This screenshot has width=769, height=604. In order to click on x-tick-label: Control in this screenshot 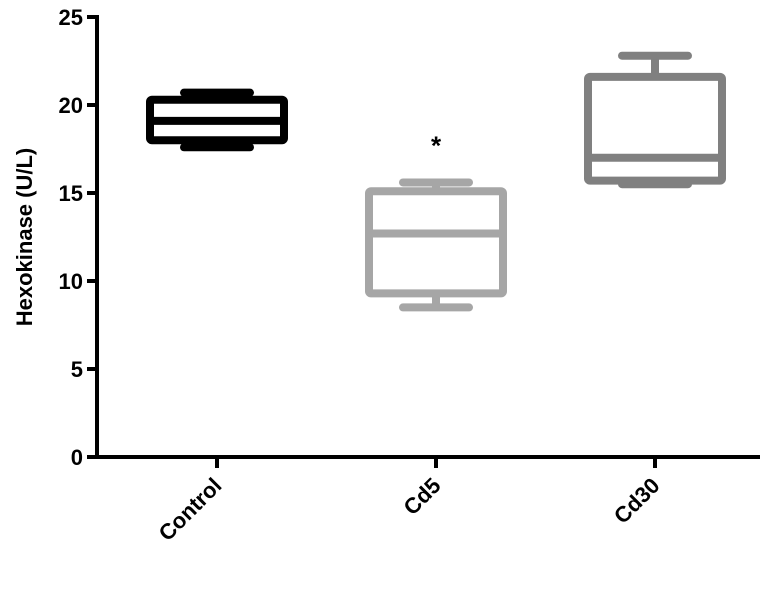, I will do `click(190, 509)`.